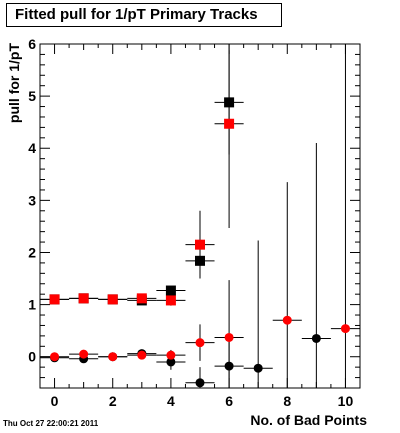 Image resolution: width=400 pixels, height=433 pixels. What do you see at coordinates (308, 420) in the screenshot?
I see `x-axis-label: No. of Bad Points` at bounding box center [308, 420].